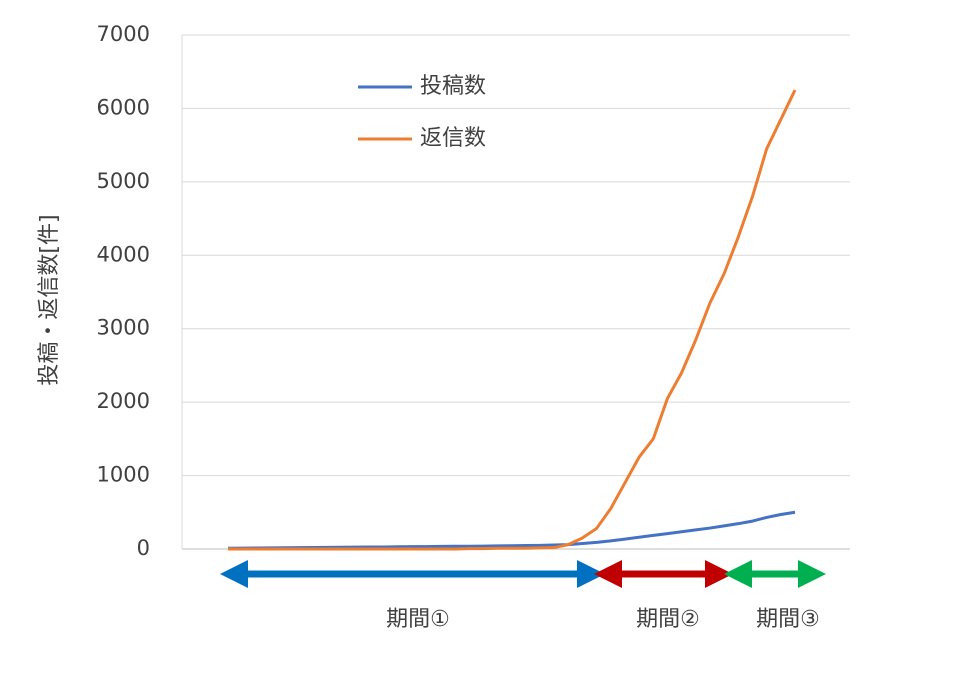  I want to click on y-tick-label: 0, so click(143, 548).